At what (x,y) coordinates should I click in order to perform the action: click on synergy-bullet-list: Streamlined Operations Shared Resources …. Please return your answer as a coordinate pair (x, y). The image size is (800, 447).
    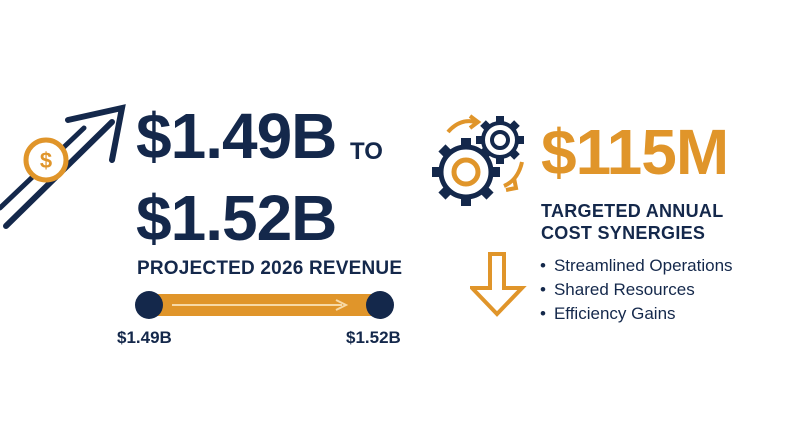
    Looking at the image, I should click on (636, 290).